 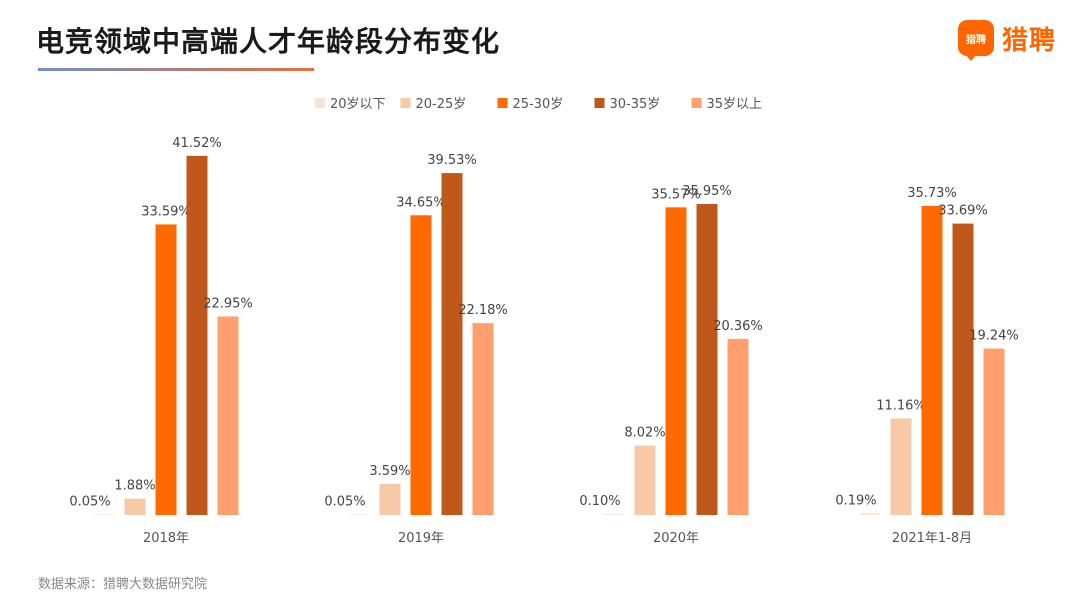 I want to click on logo-mark-text: 猎聘, so click(x=976, y=40).